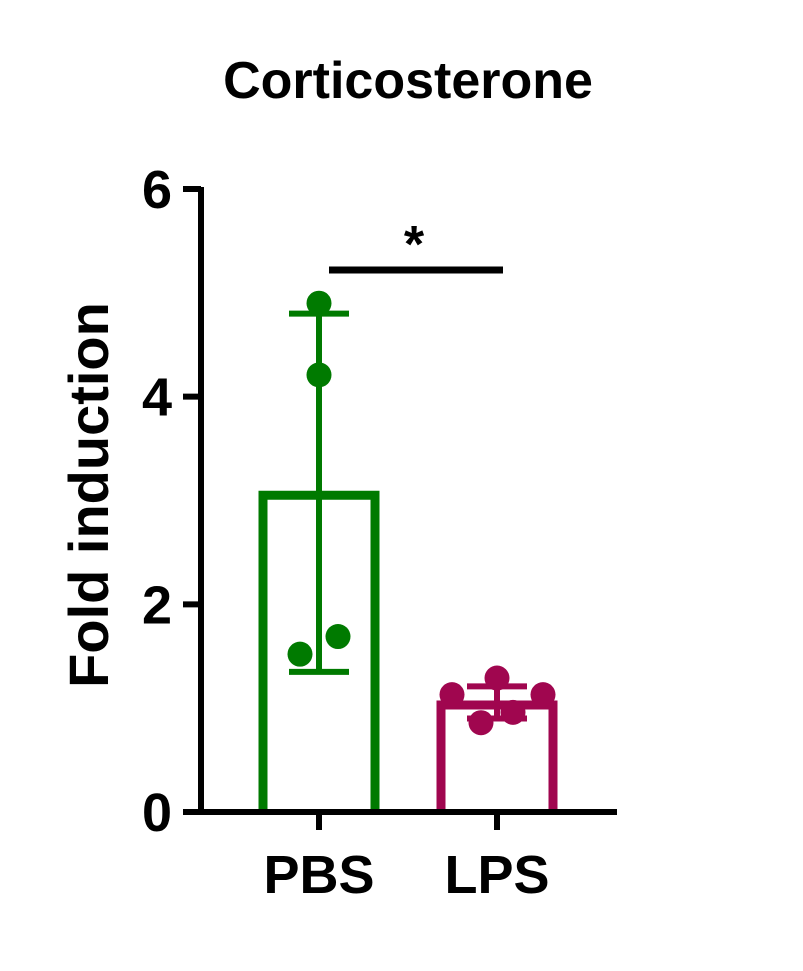 This screenshot has width=803, height=971. Describe the element at coordinates (157, 813) in the screenshot. I see `y-tick-label: 0` at that location.